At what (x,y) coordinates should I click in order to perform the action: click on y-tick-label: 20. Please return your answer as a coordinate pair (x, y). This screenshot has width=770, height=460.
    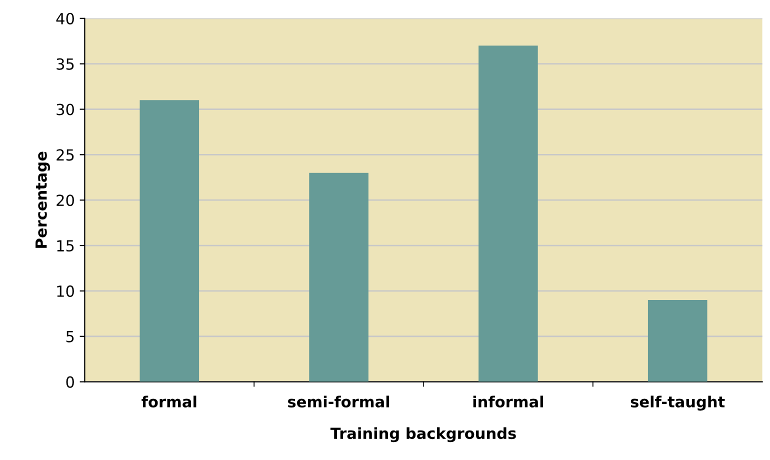
    Looking at the image, I should click on (65, 200).